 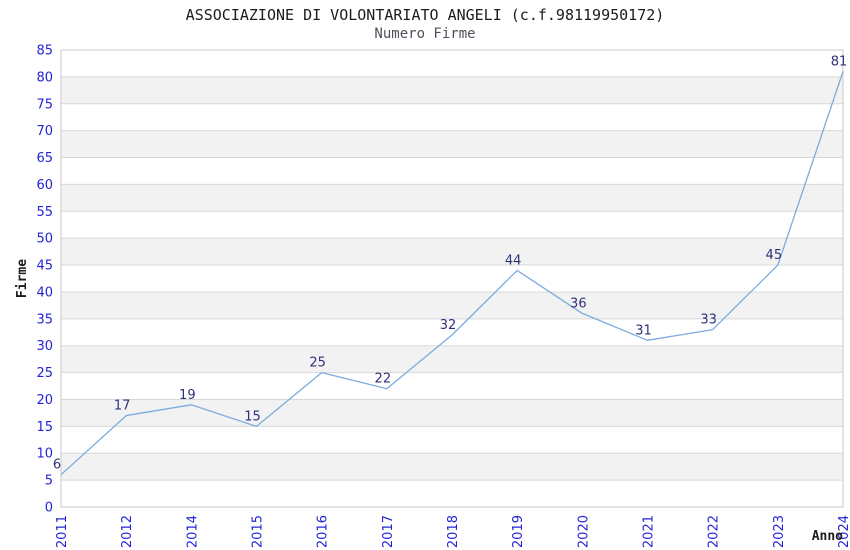 I want to click on data-label: 32, so click(x=448, y=325).